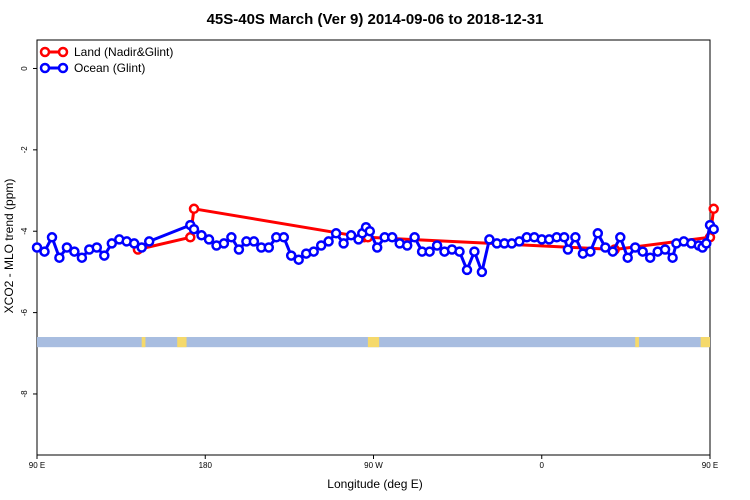  I want to click on x-tick-label: 180, so click(206, 465).